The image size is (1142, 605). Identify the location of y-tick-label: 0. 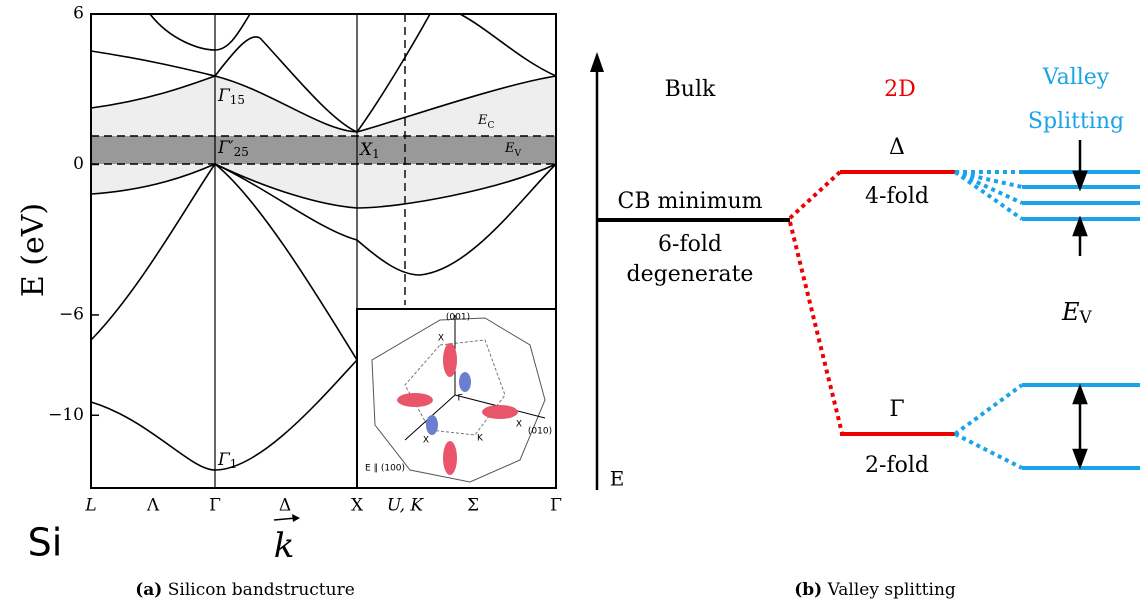
(78, 164).